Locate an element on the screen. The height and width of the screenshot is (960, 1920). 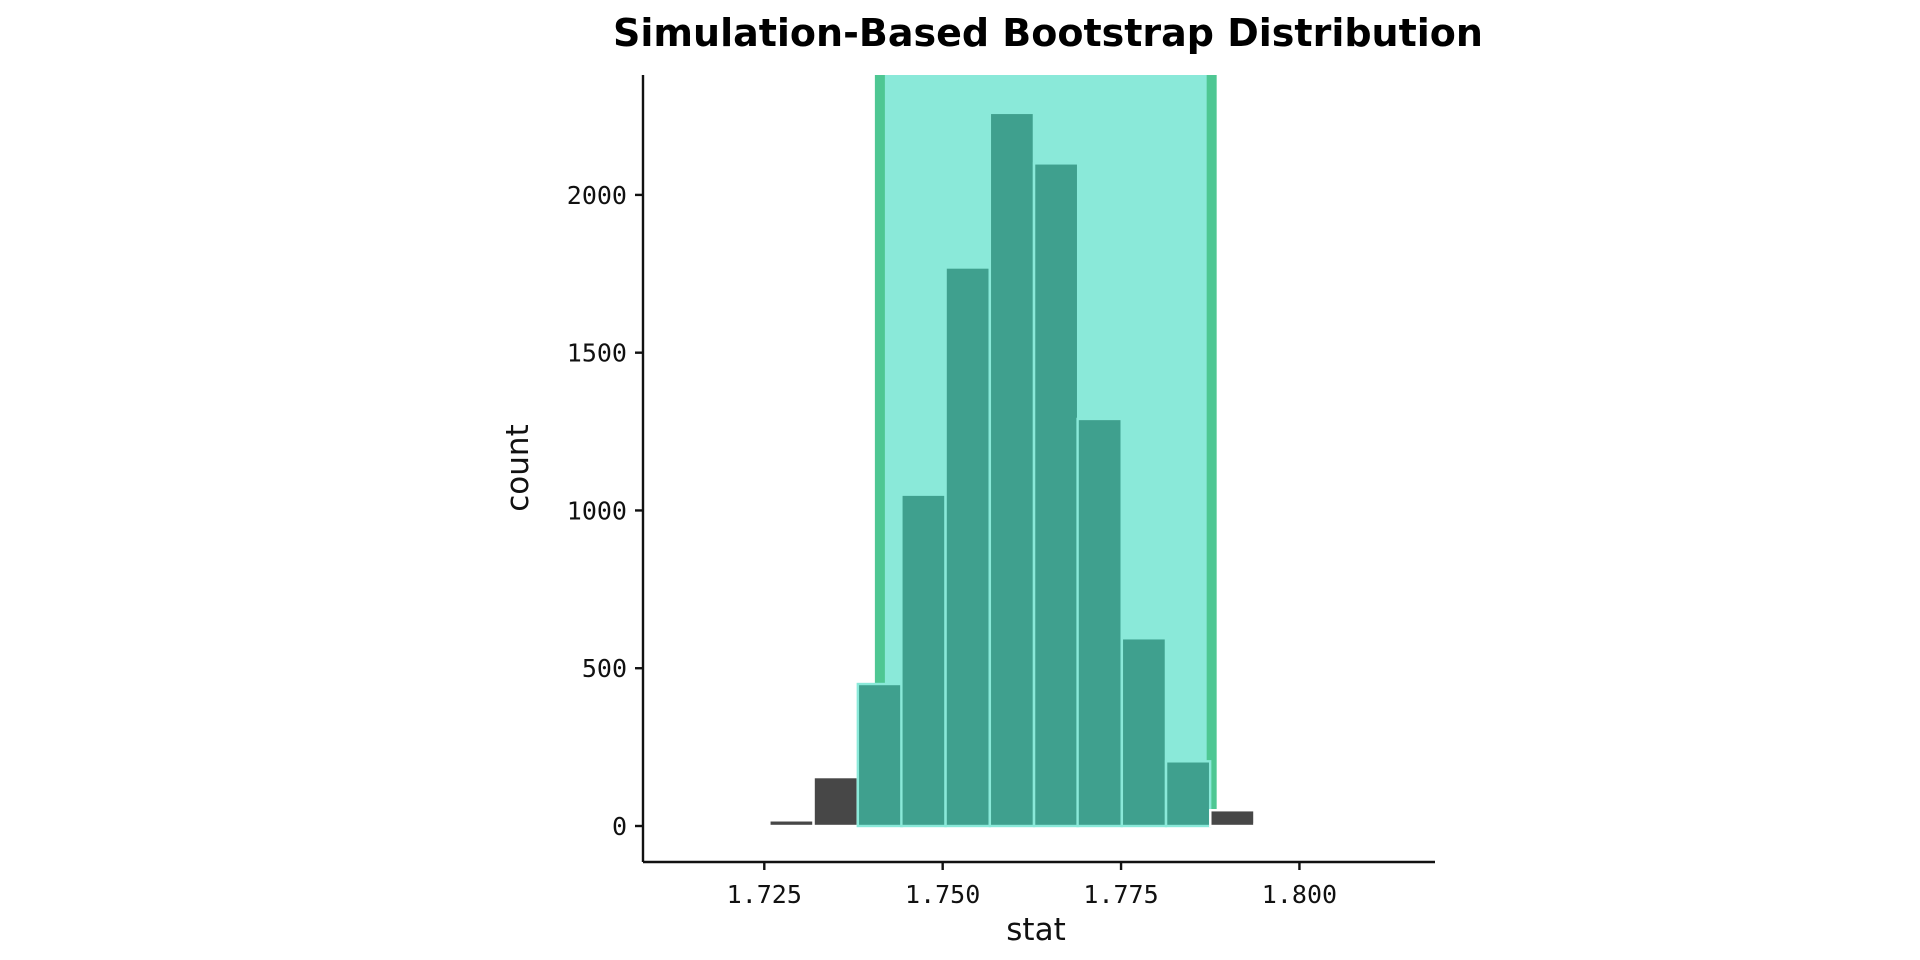
y-tick-label-1: 500 is located at coordinates (604, 668).